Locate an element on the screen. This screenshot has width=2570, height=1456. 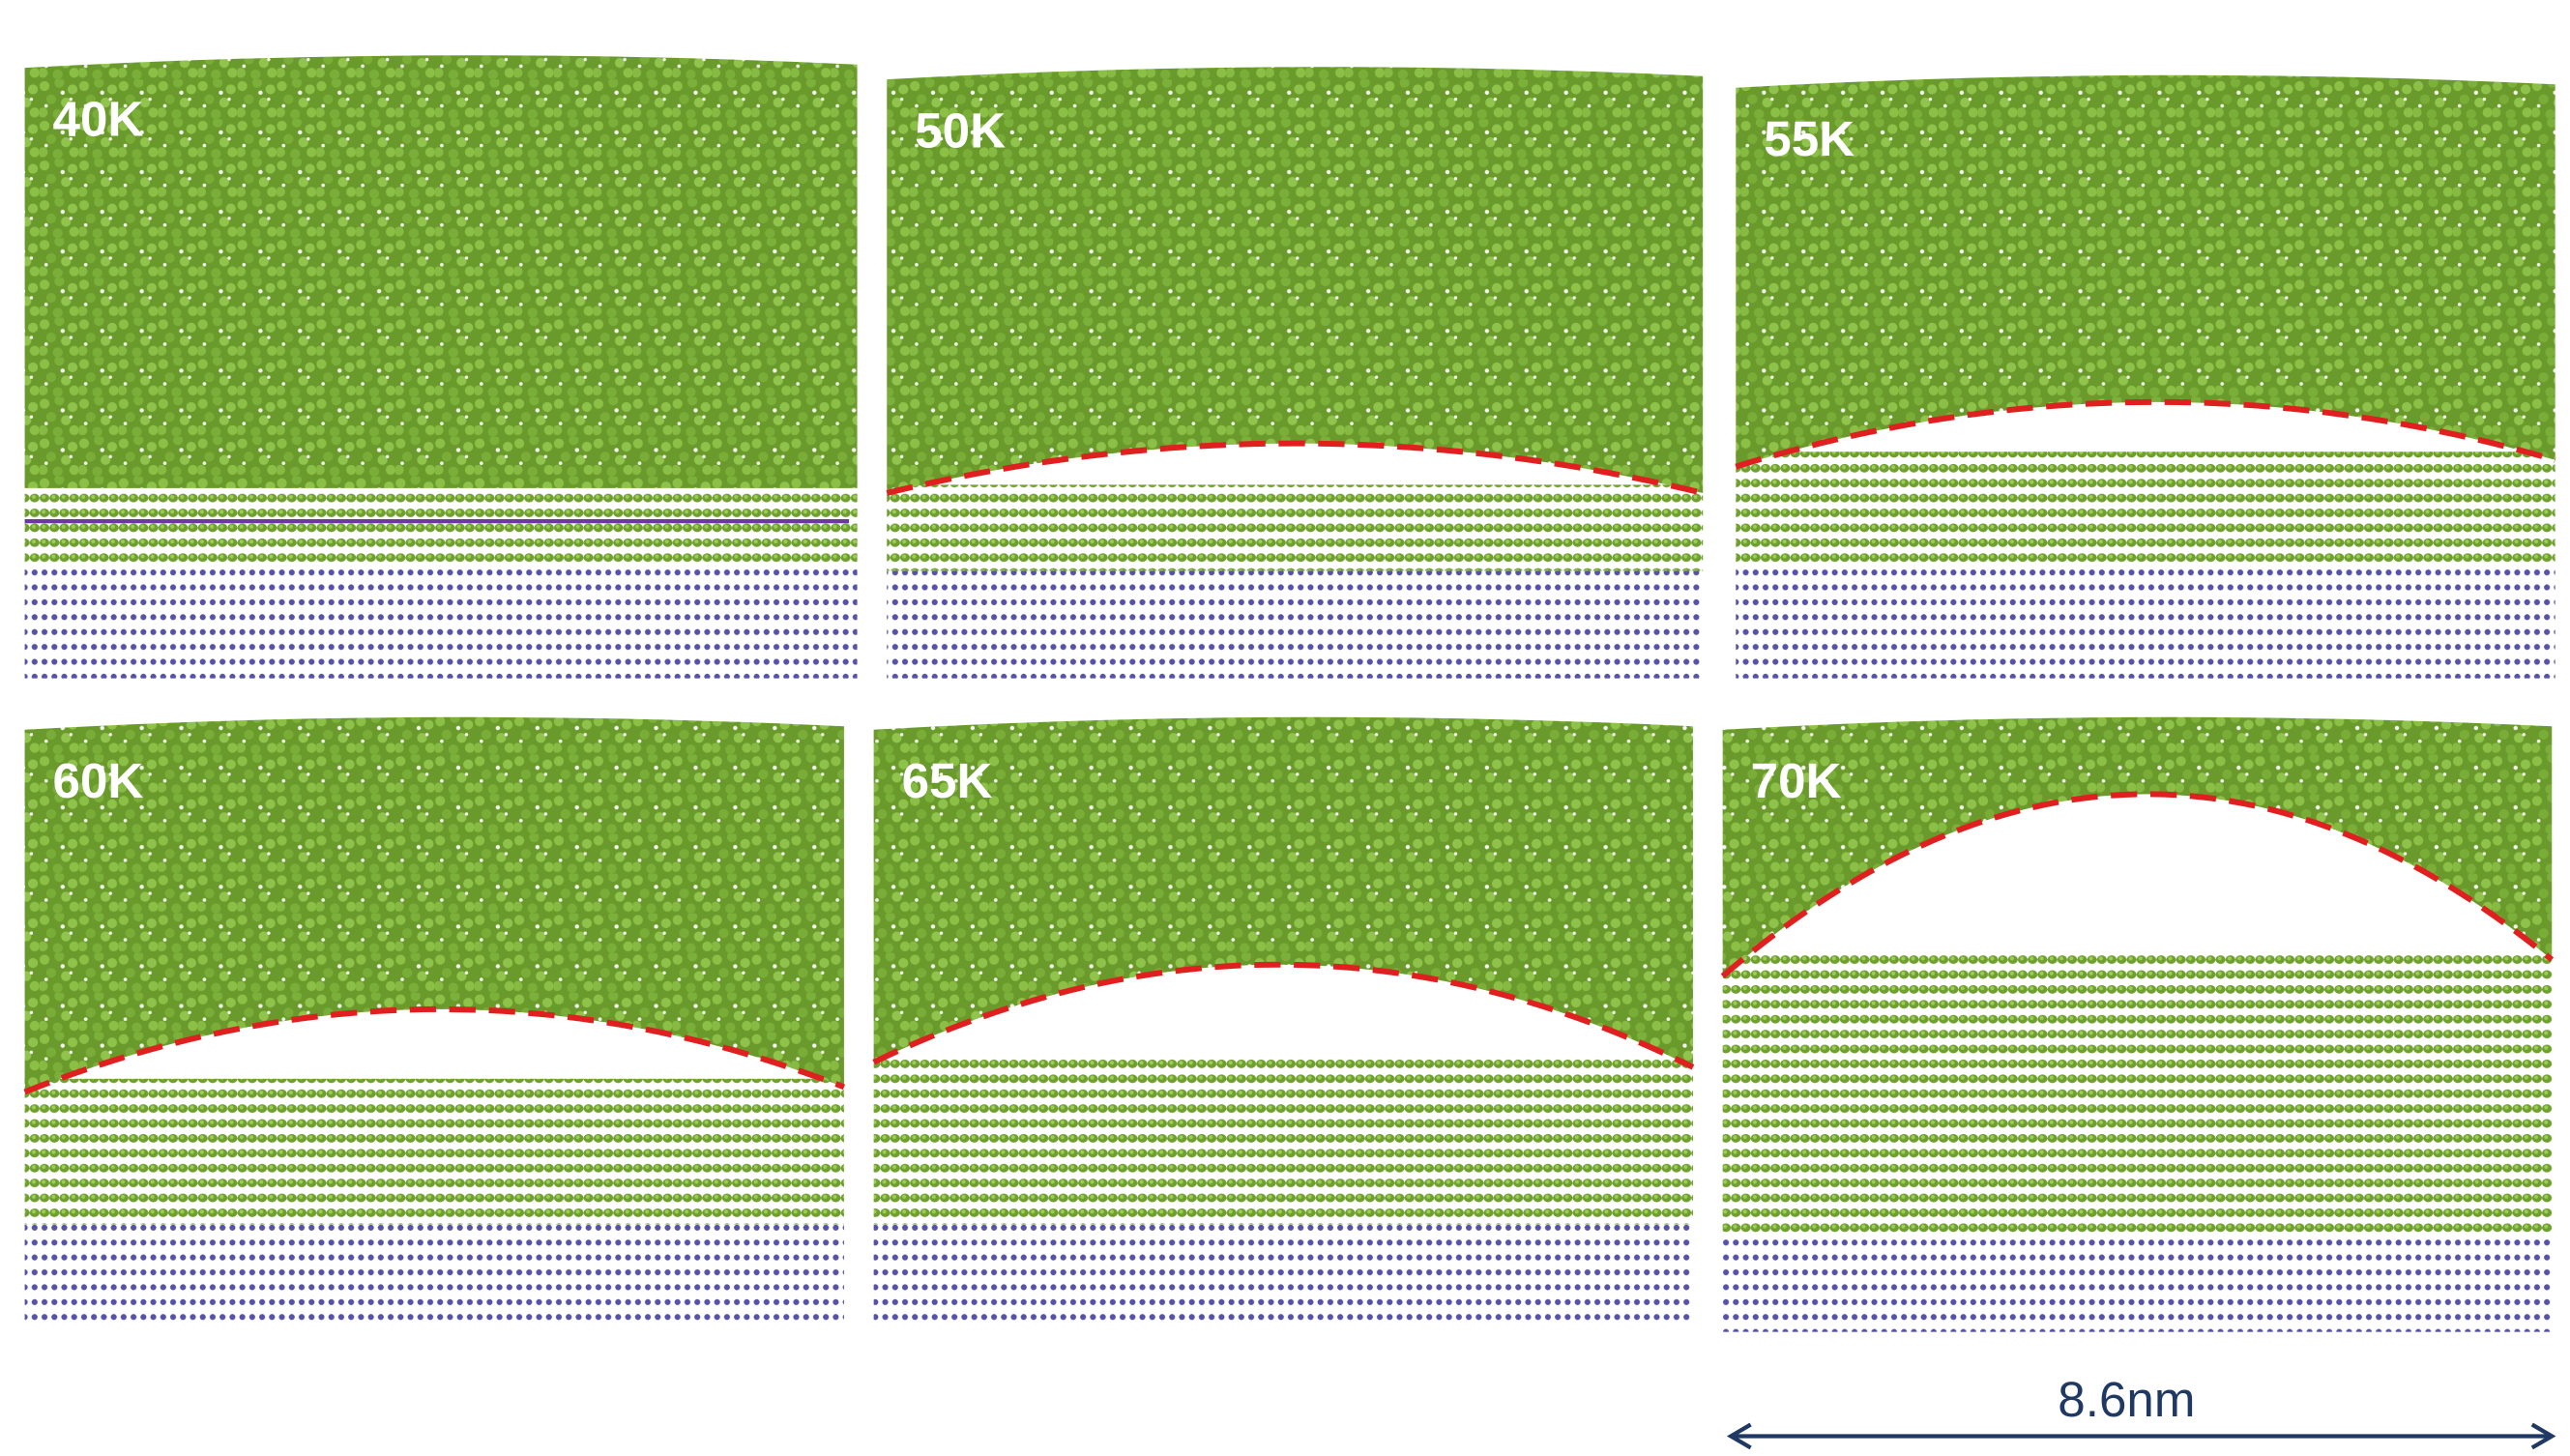
panel: 65K is located at coordinates (1284, 1021).